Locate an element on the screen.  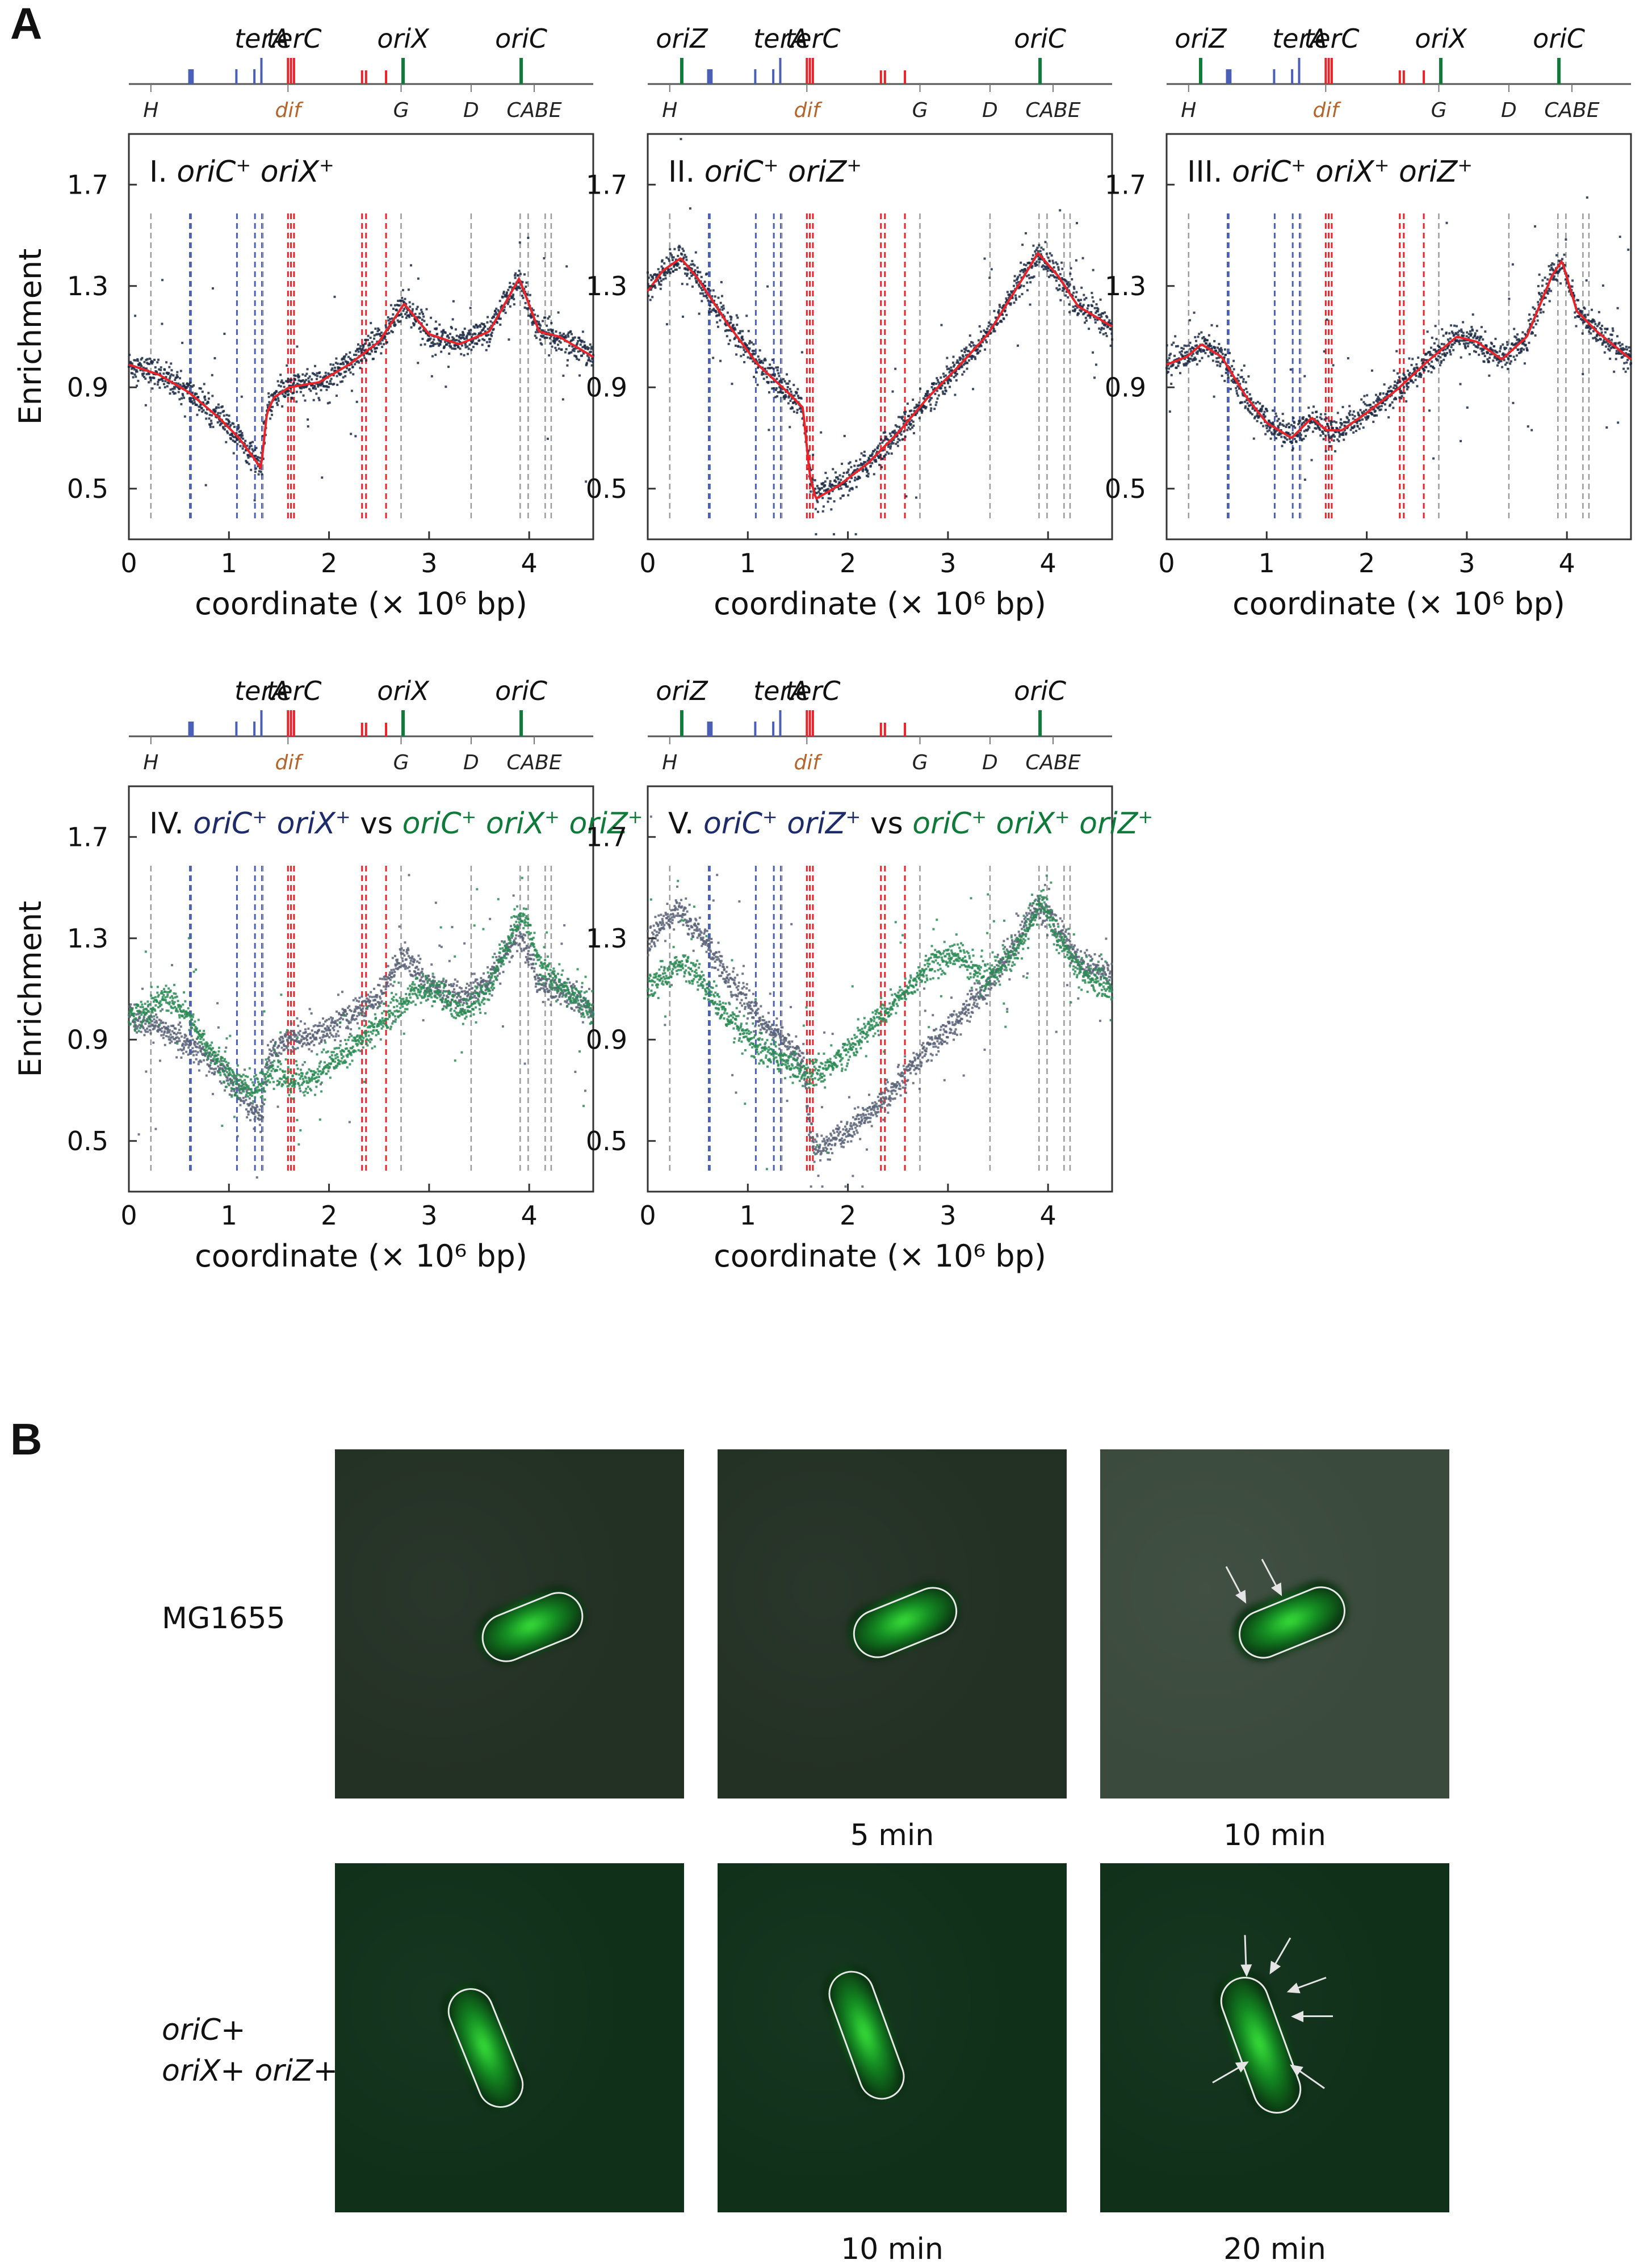
x-axis-label: coordinate (× 10⁶ bp) is located at coordinates (361, 604).